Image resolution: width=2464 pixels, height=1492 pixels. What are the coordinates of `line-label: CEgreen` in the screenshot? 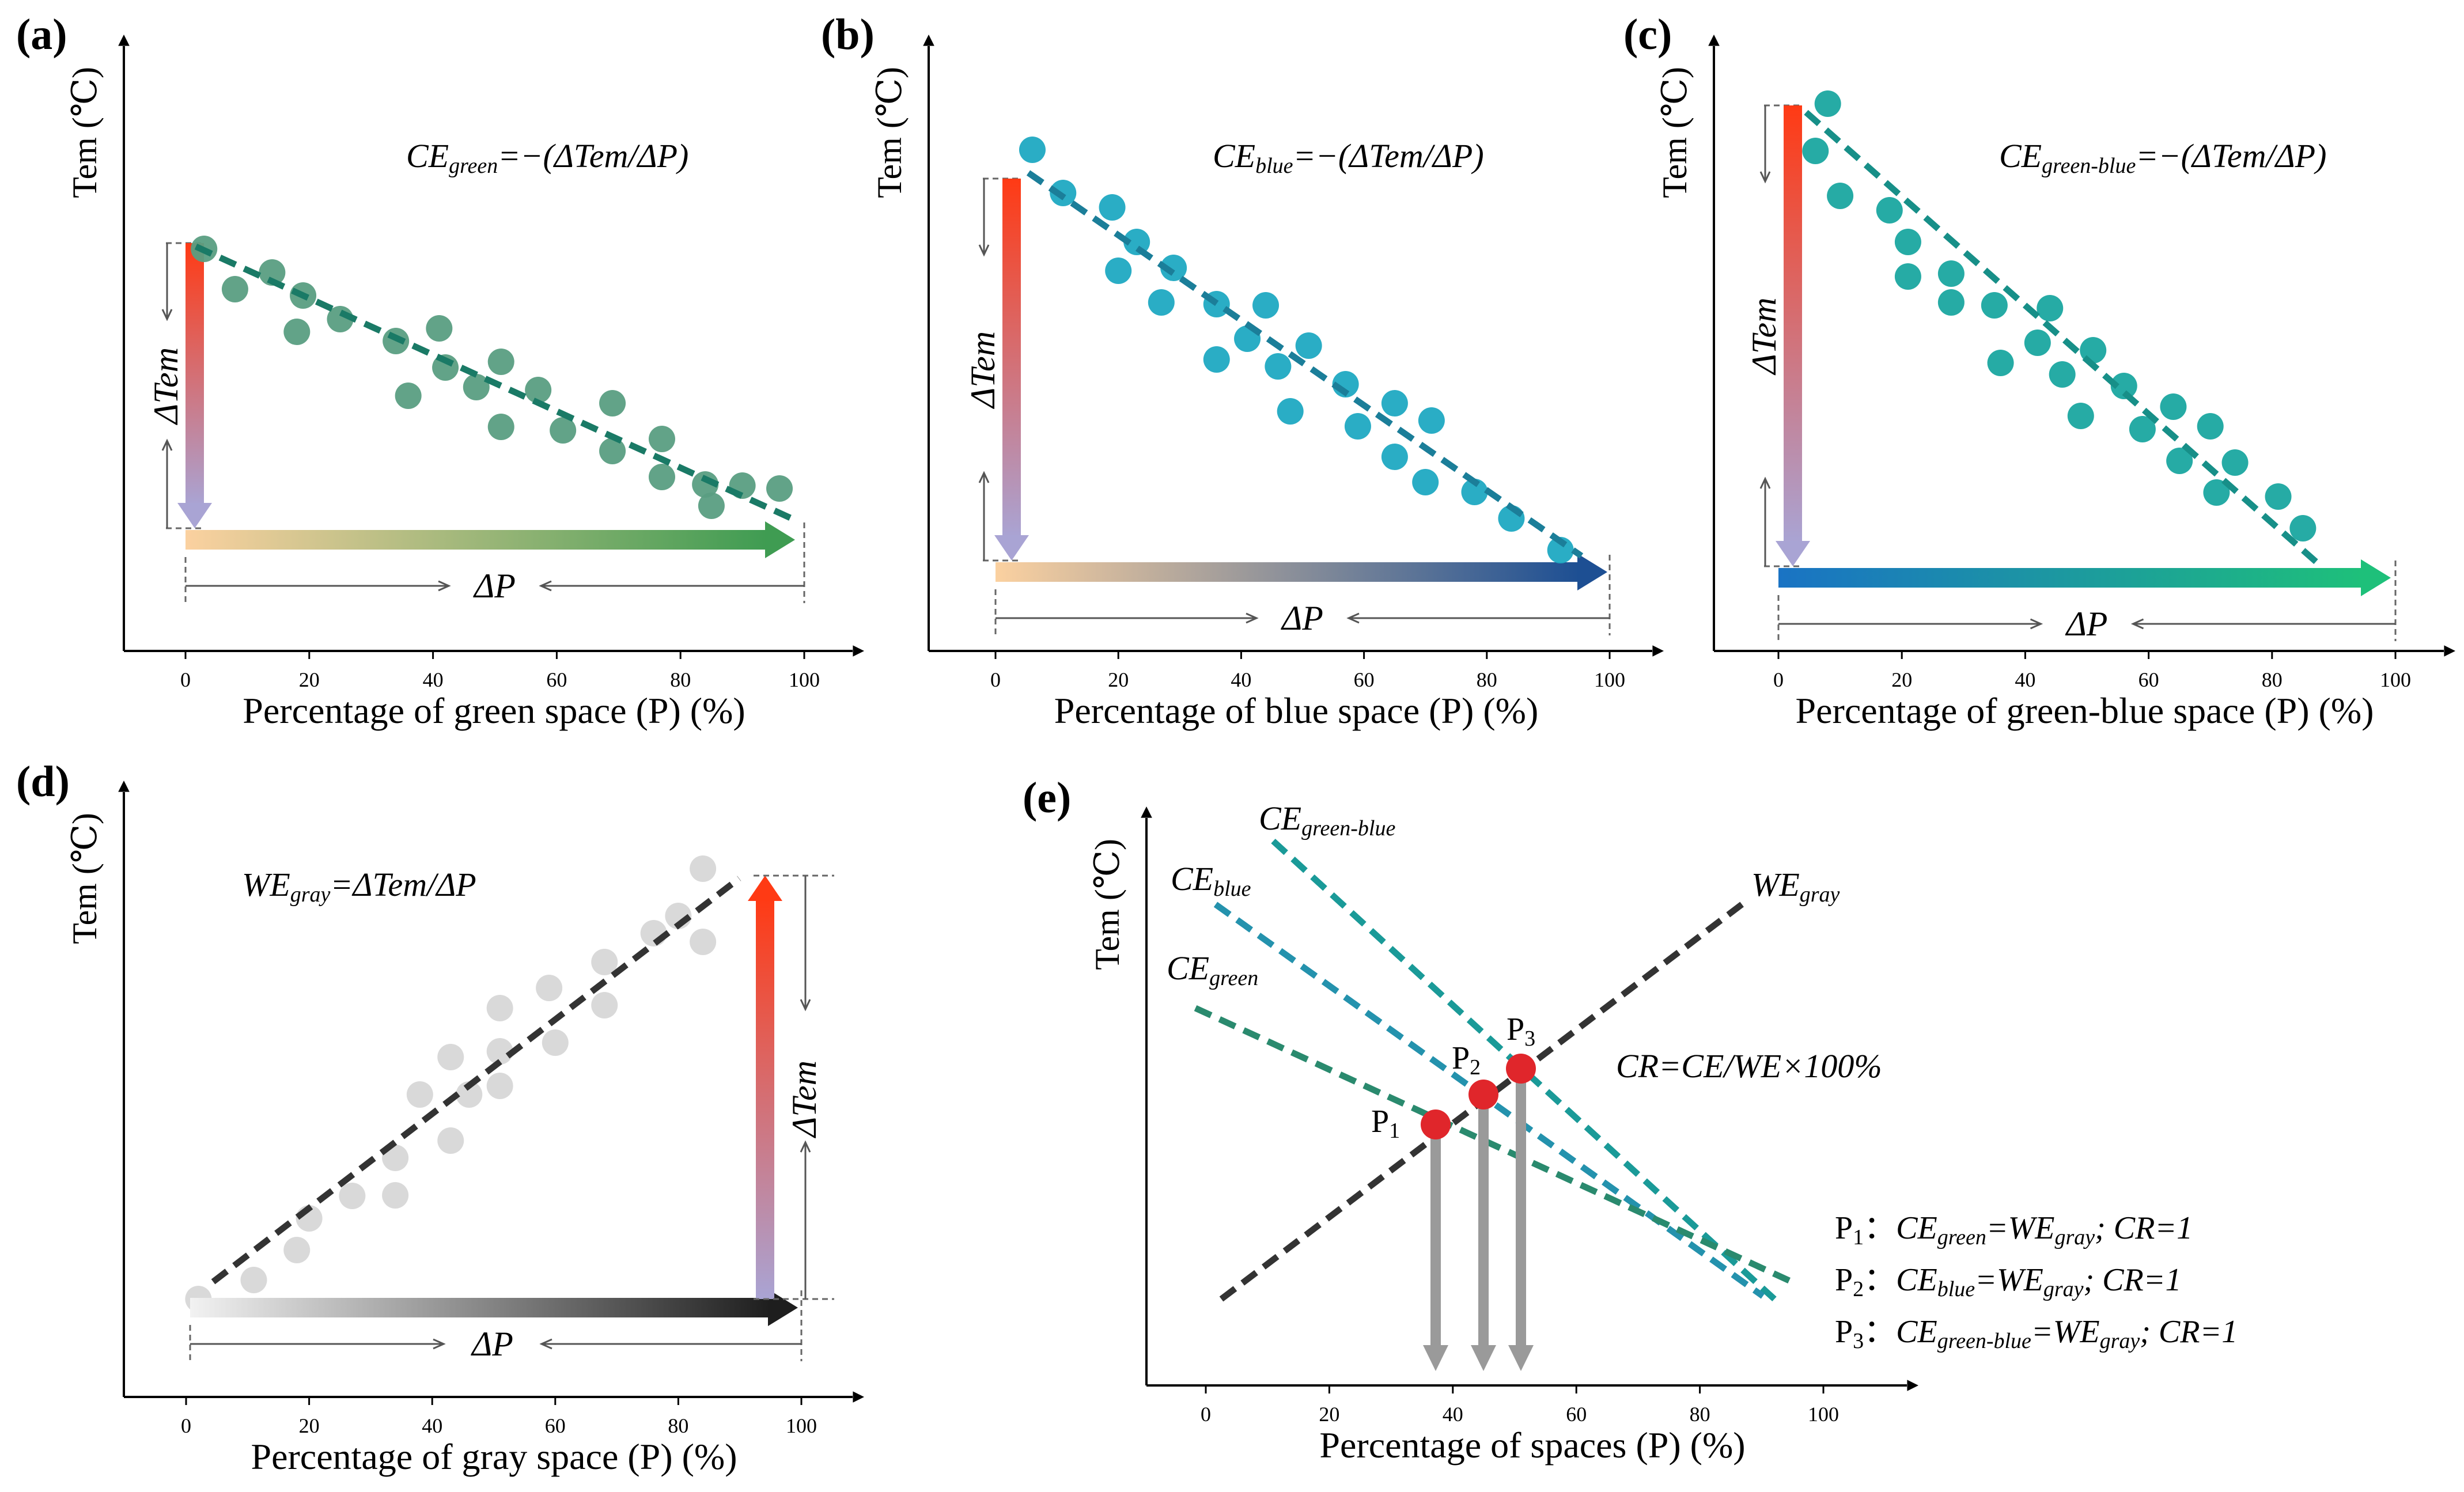 It's located at (1212, 970).